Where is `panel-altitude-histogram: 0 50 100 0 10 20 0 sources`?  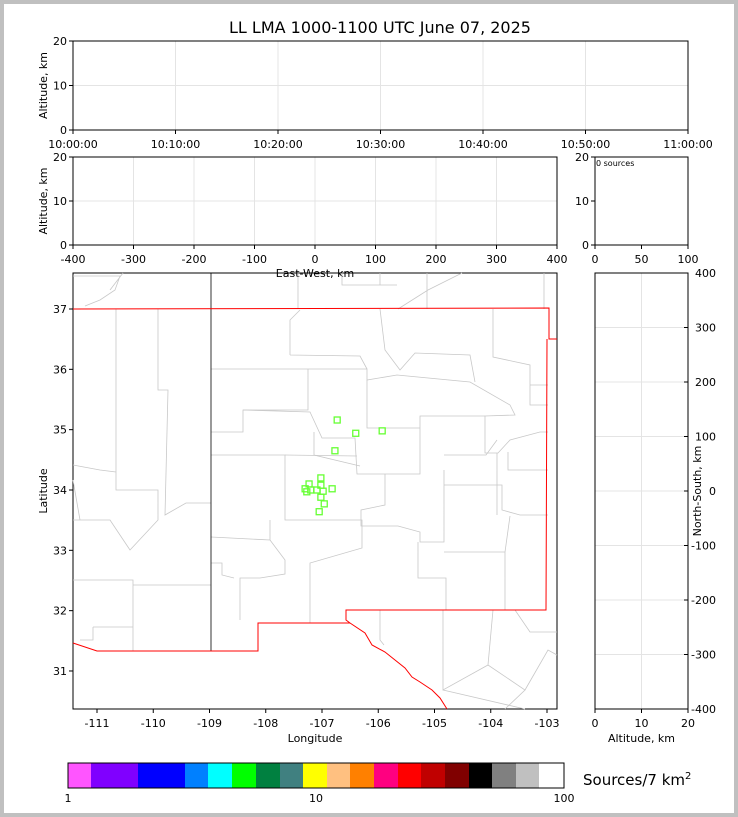
panel-altitude-histogram: 0 50 100 0 10 20 0 sources is located at coordinates (637, 208).